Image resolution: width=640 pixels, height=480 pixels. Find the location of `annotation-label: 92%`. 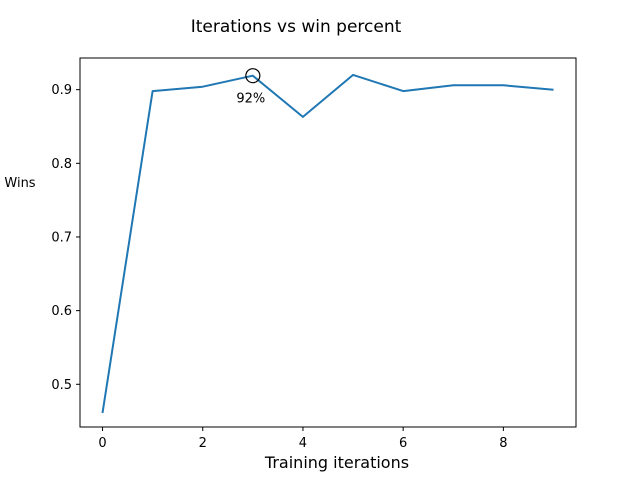

annotation-label: 92% is located at coordinates (250, 99).